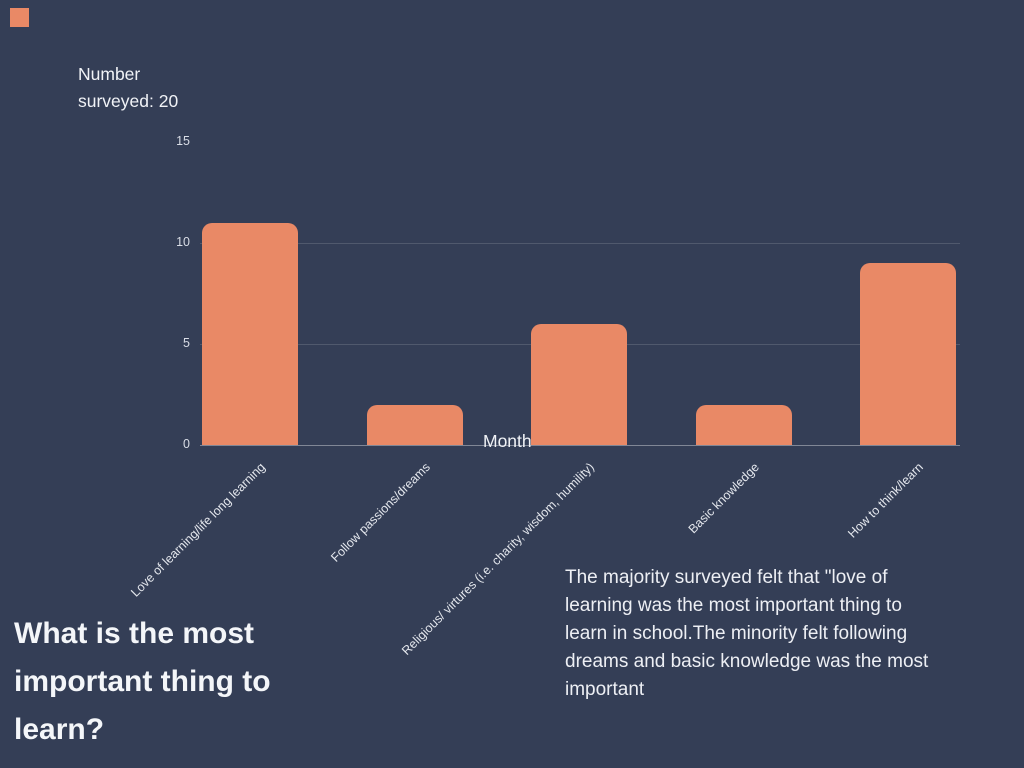 This screenshot has height=768, width=1024. I want to click on surveyed-note: Number surveyed: 20, so click(128, 87).